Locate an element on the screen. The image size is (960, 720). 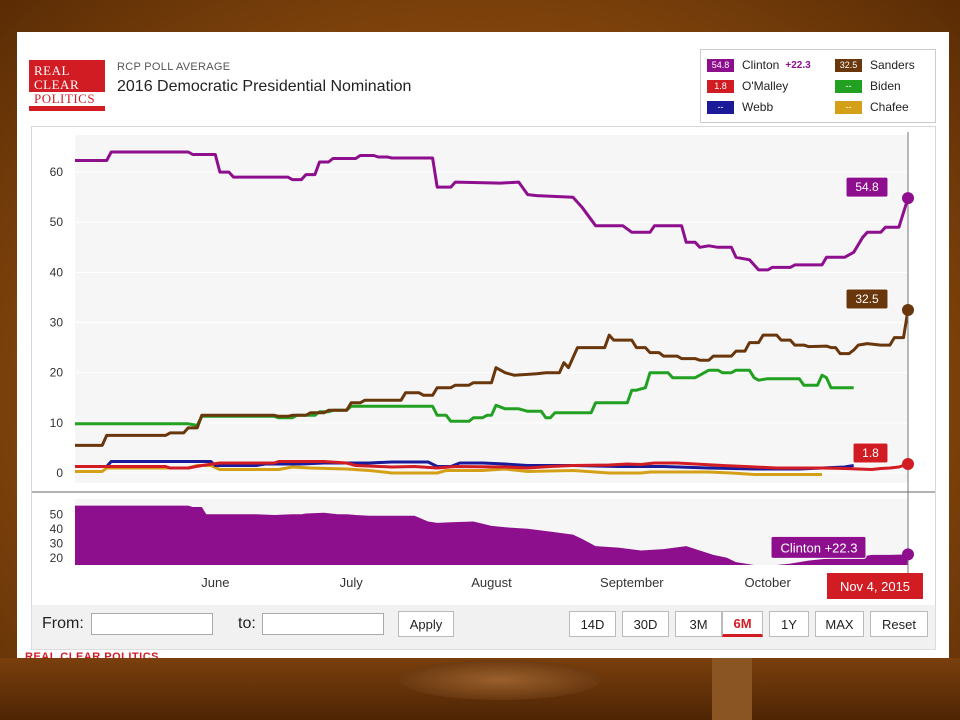
spread-tick-label: 20 is located at coordinates (57, 558).